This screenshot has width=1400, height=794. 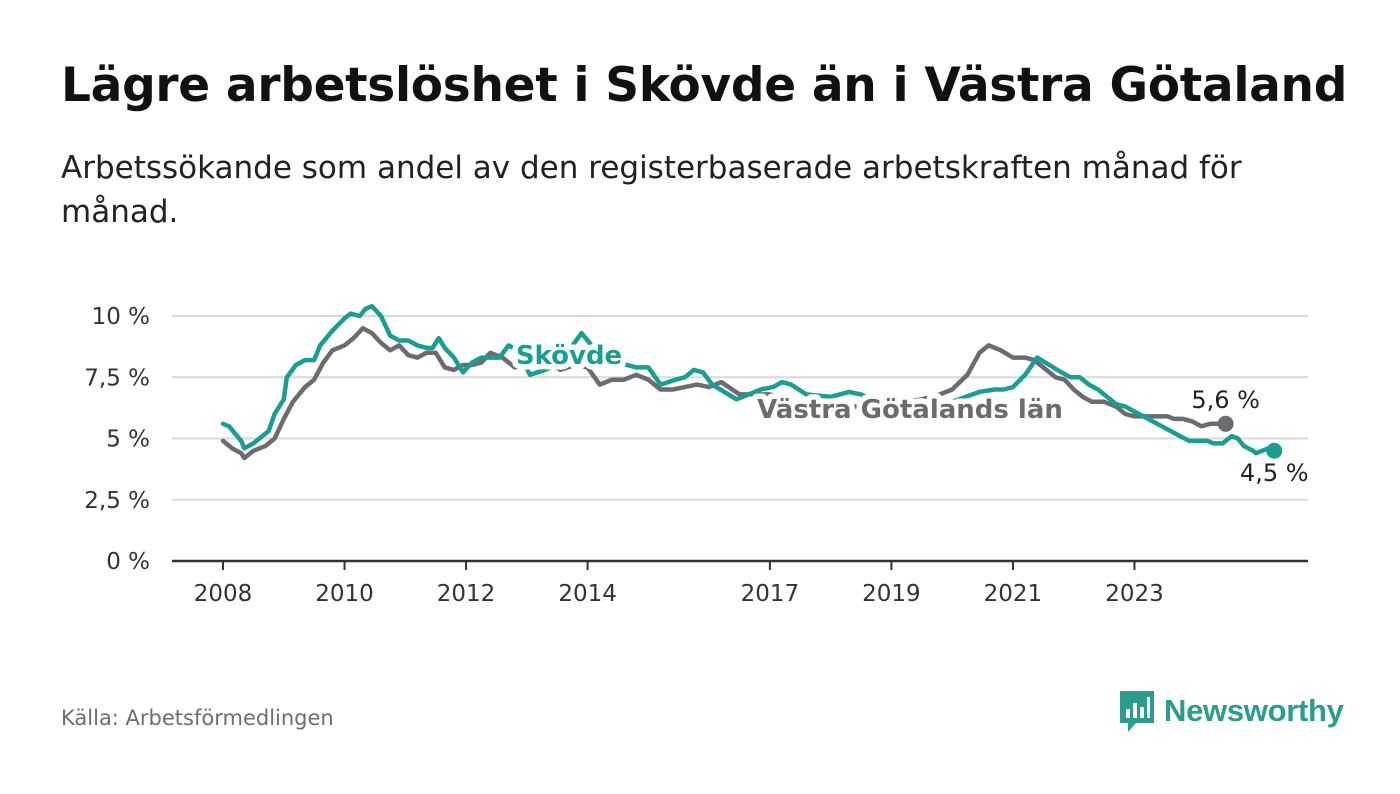 What do you see at coordinates (128, 562) in the screenshot?
I see `y-tick-label: 0 %` at bounding box center [128, 562].